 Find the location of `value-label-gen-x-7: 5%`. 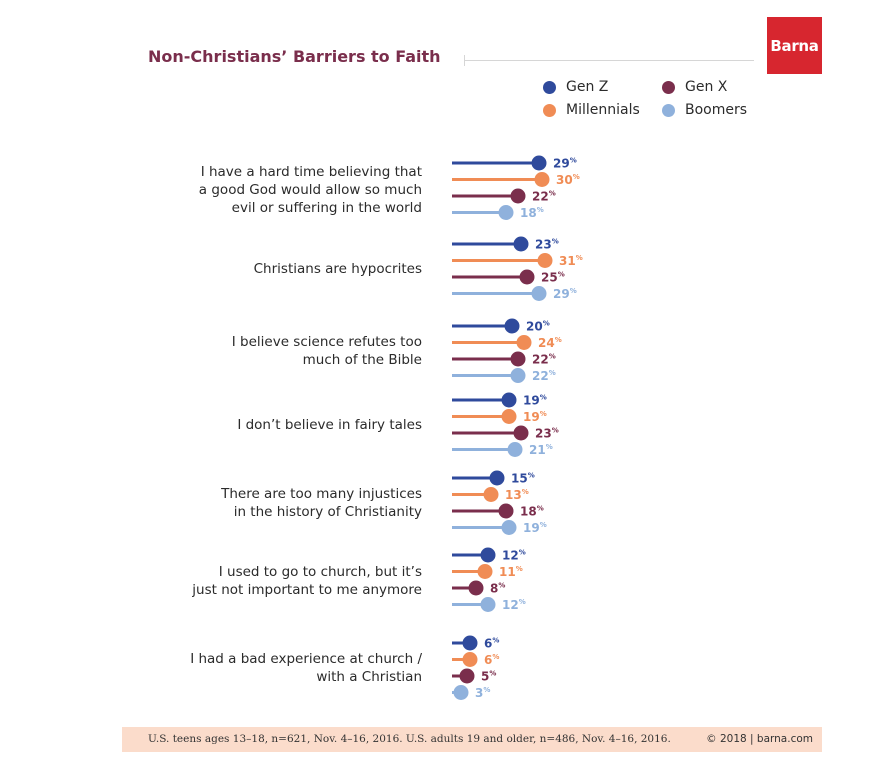

value-label-gen-x-7: 5% is located at coordinates (488, 677).